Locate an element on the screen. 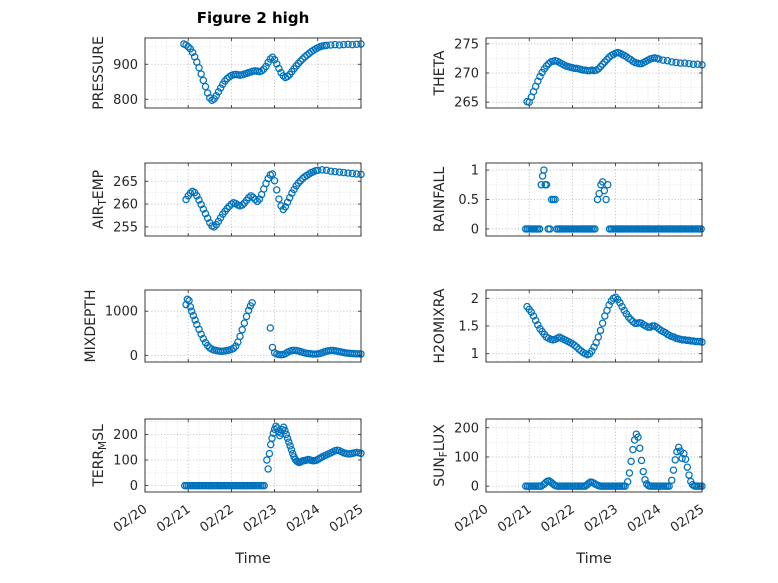 The width and height of the screenshot is (778, 583). subplot-theta: 265 270 275 THETA is located at coordinates (569, 74).